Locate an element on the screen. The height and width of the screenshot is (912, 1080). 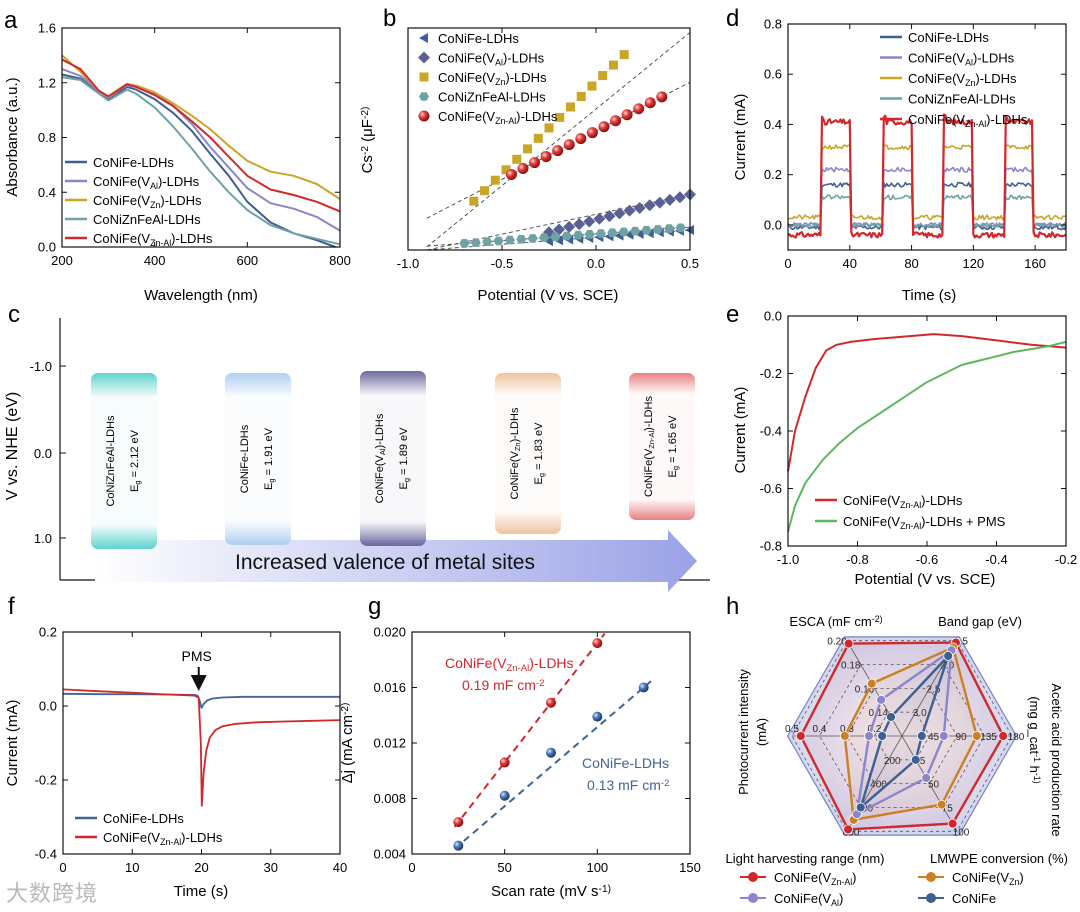
g-ytick-label: 0.008 is located at coordinates (389, 798).